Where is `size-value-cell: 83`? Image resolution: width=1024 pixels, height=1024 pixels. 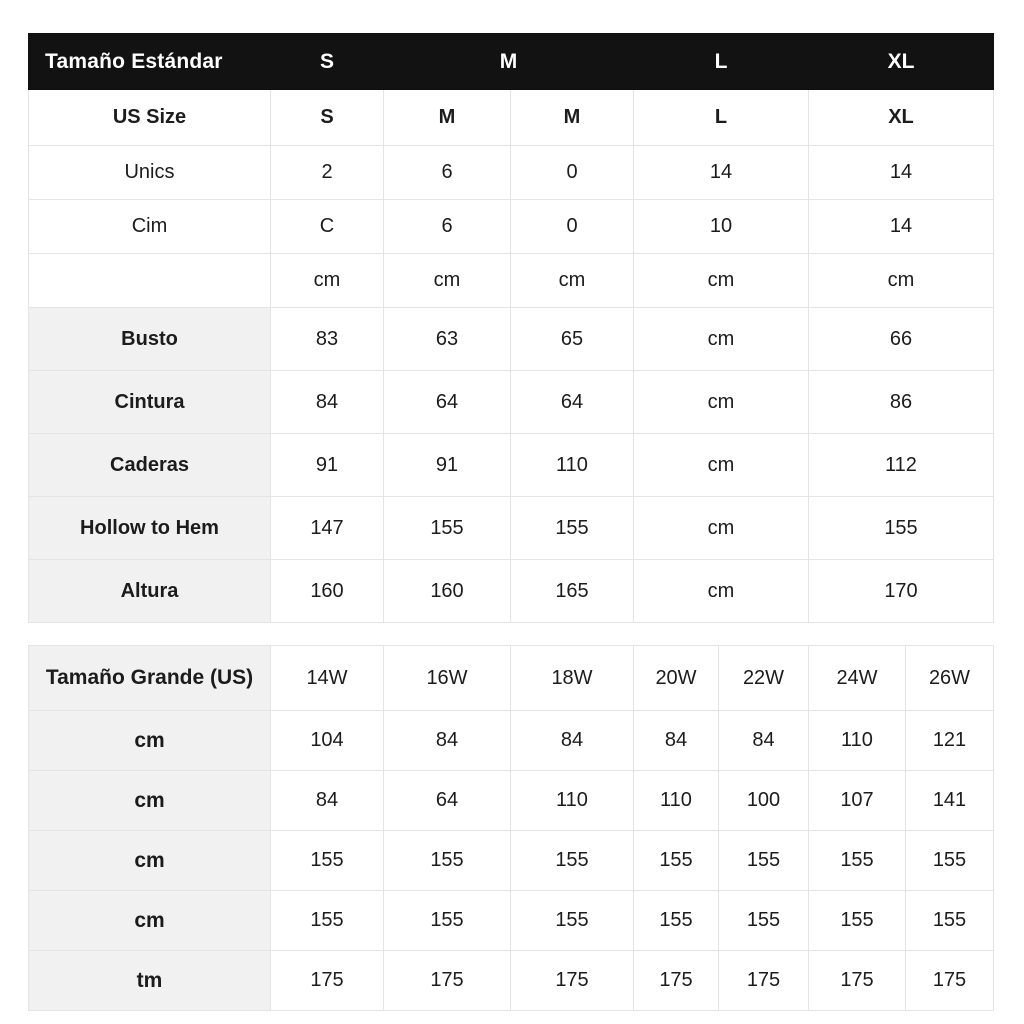 size-value-cell: 83 is located at coordinates (327, 339).